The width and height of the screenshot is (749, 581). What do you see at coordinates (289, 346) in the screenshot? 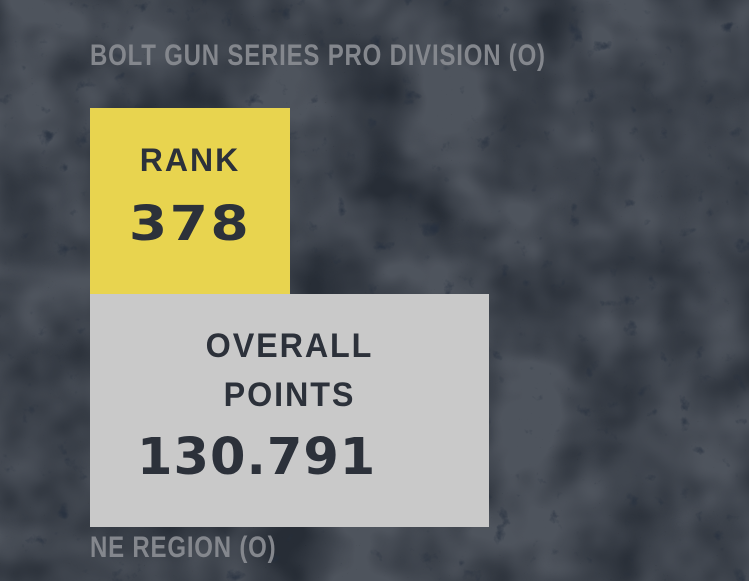
I see `overall-points-label-line1: OVERALL` at bounding box center [289, 346].